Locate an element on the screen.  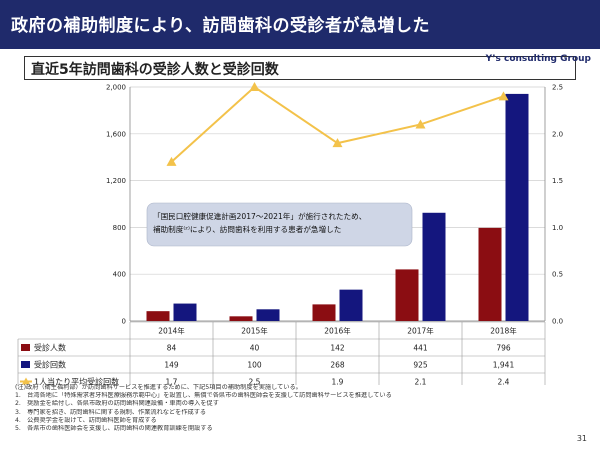
title-bar: 政府の補助制度により、訪問歯科の受診者が急増した is located at coordinates (300, 24).